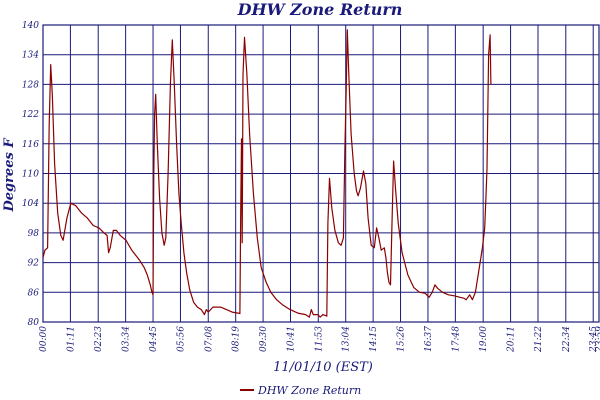 The image size is (600, 400). I want to click on x-tick-label: 21:22, so click(539, 339).